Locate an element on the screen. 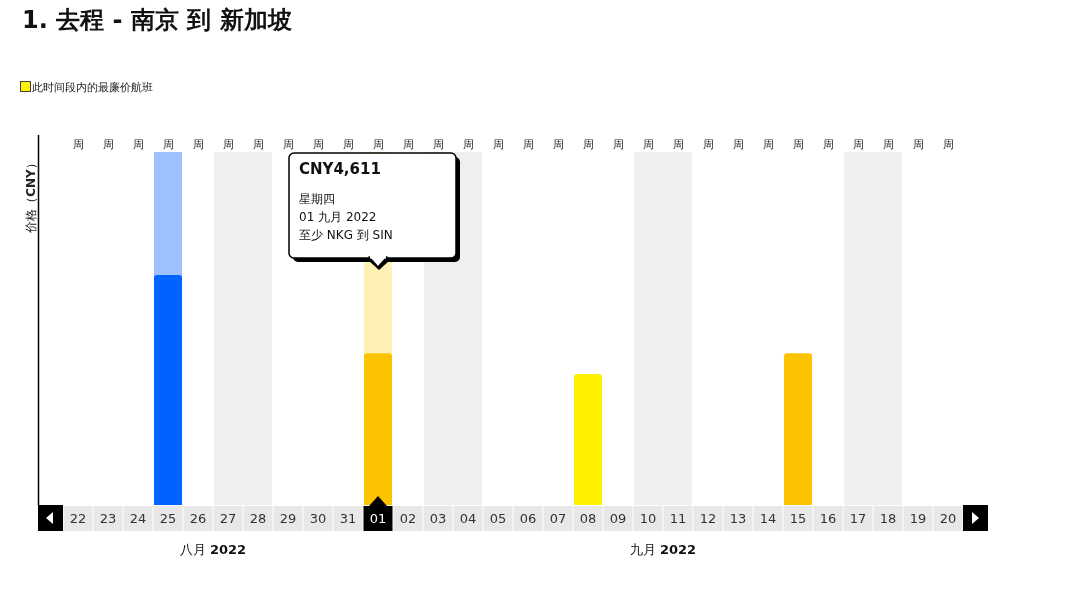  x-tick-cell: 06 is located at coordinates (528, 518).